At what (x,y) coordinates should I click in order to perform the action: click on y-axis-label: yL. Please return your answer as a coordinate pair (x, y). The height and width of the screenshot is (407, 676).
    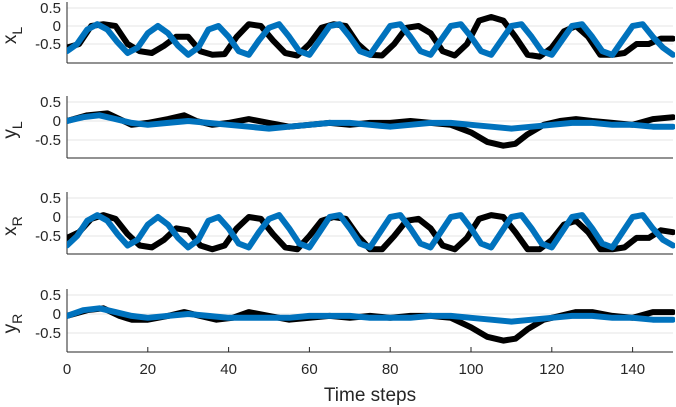
    Looking at the image, I should click on (12, 130).